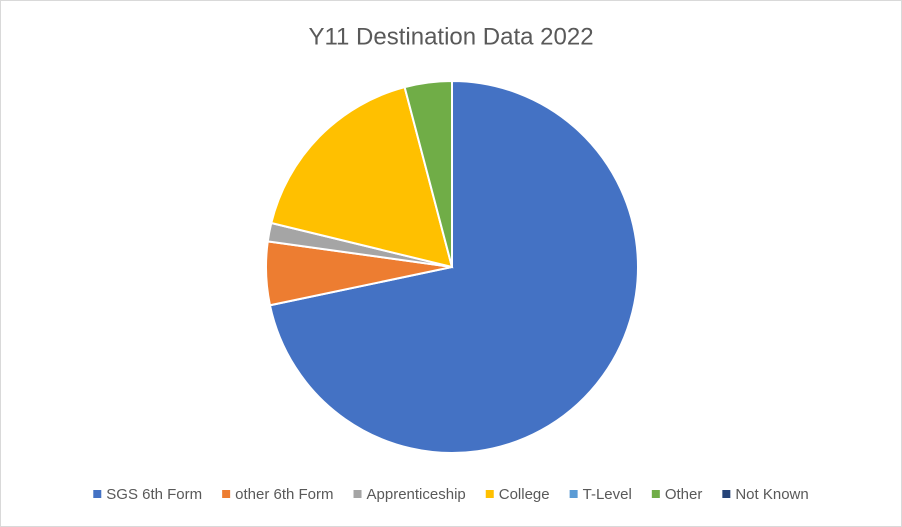 Image resolution: width=902 pixels, height=527 pixels. I want to click on legend-item: Other, so click(677, 494).